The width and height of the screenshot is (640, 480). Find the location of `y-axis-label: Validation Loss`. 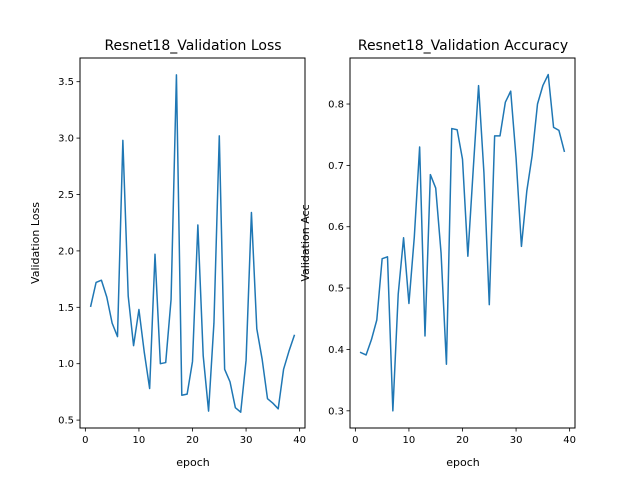

y-axis-label: Validation Loss is located at coordinates (35, 243).